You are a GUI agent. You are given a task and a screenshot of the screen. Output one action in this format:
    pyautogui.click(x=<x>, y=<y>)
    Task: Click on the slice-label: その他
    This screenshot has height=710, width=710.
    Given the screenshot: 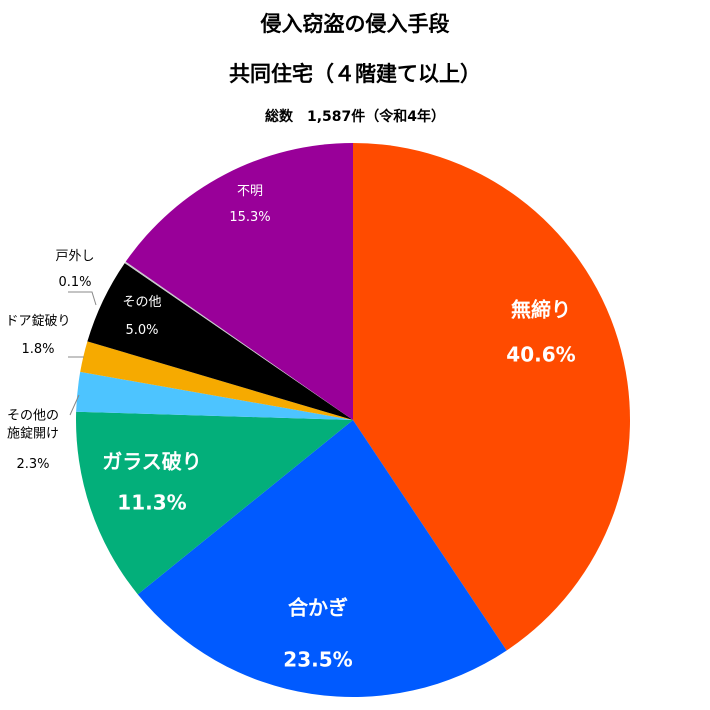 What is the action you would take?
    pyautogui.click(x=142, y=303)
    